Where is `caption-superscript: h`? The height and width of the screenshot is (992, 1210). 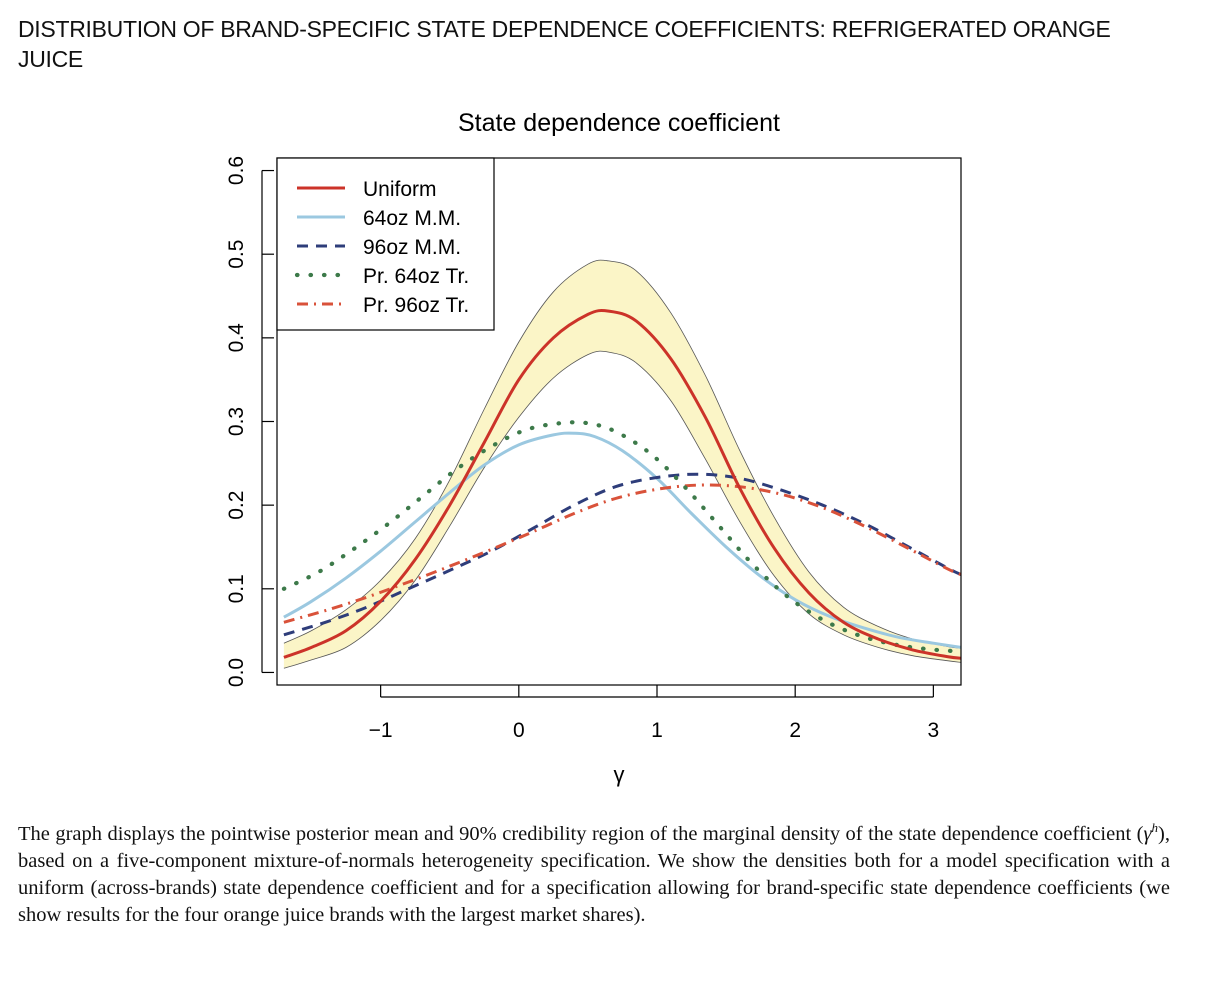 caption-superscript: h is located at coordinates (1155, 827).